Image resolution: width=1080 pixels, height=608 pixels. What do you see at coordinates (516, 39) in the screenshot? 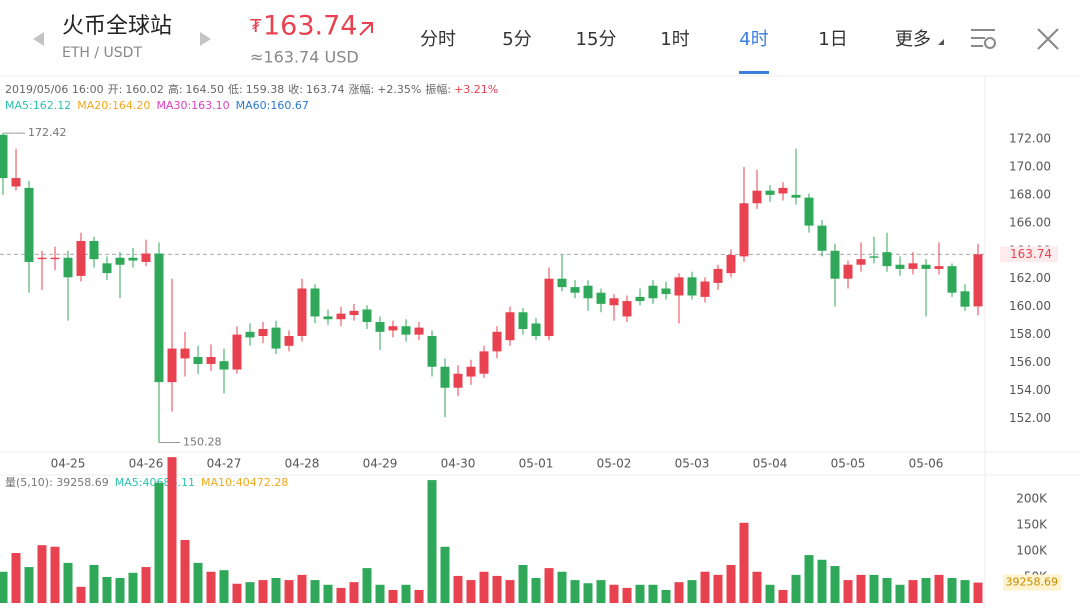
I see `tab: 5分` at bounding box center [516, 39].